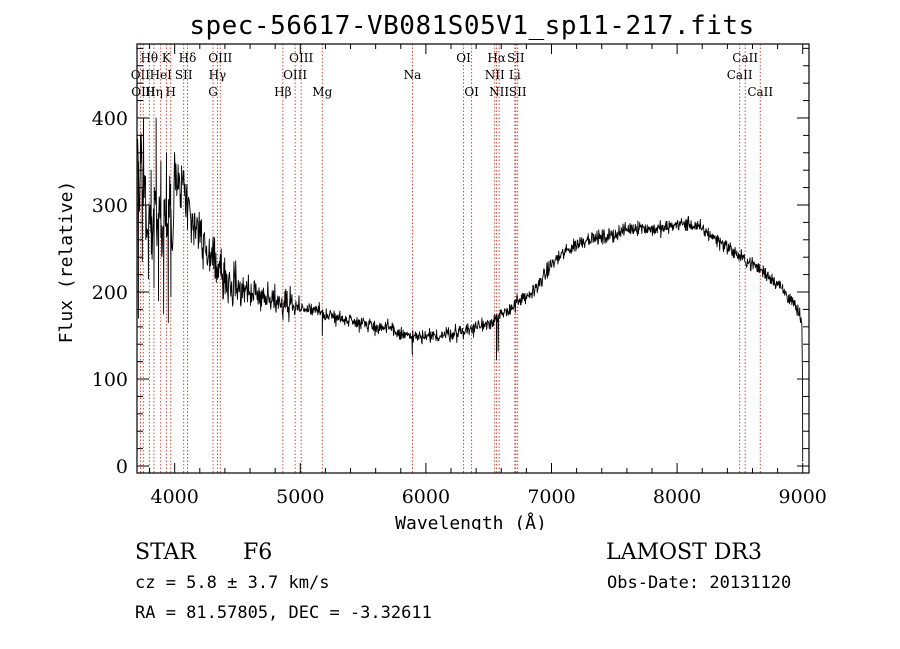 This screenshot has height=649, width=900. I want to click on marker-label-G: G, so click(213, 92).